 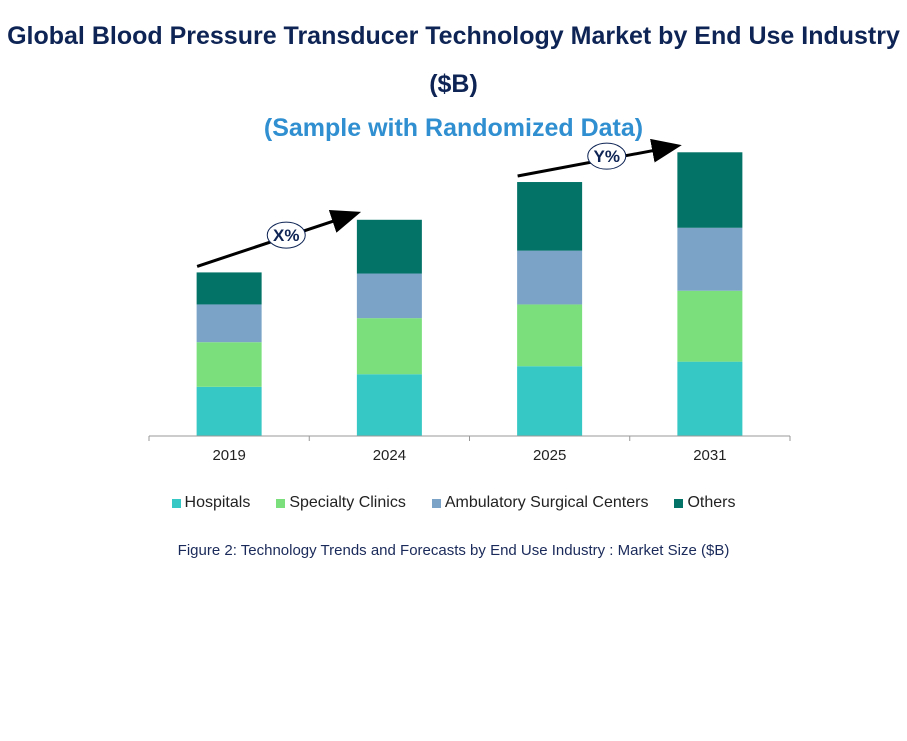 What do you see at coordinates (710, 398) in the screenshot?
I see `bar-hospitals-2031` at bounding box center [710, 398].